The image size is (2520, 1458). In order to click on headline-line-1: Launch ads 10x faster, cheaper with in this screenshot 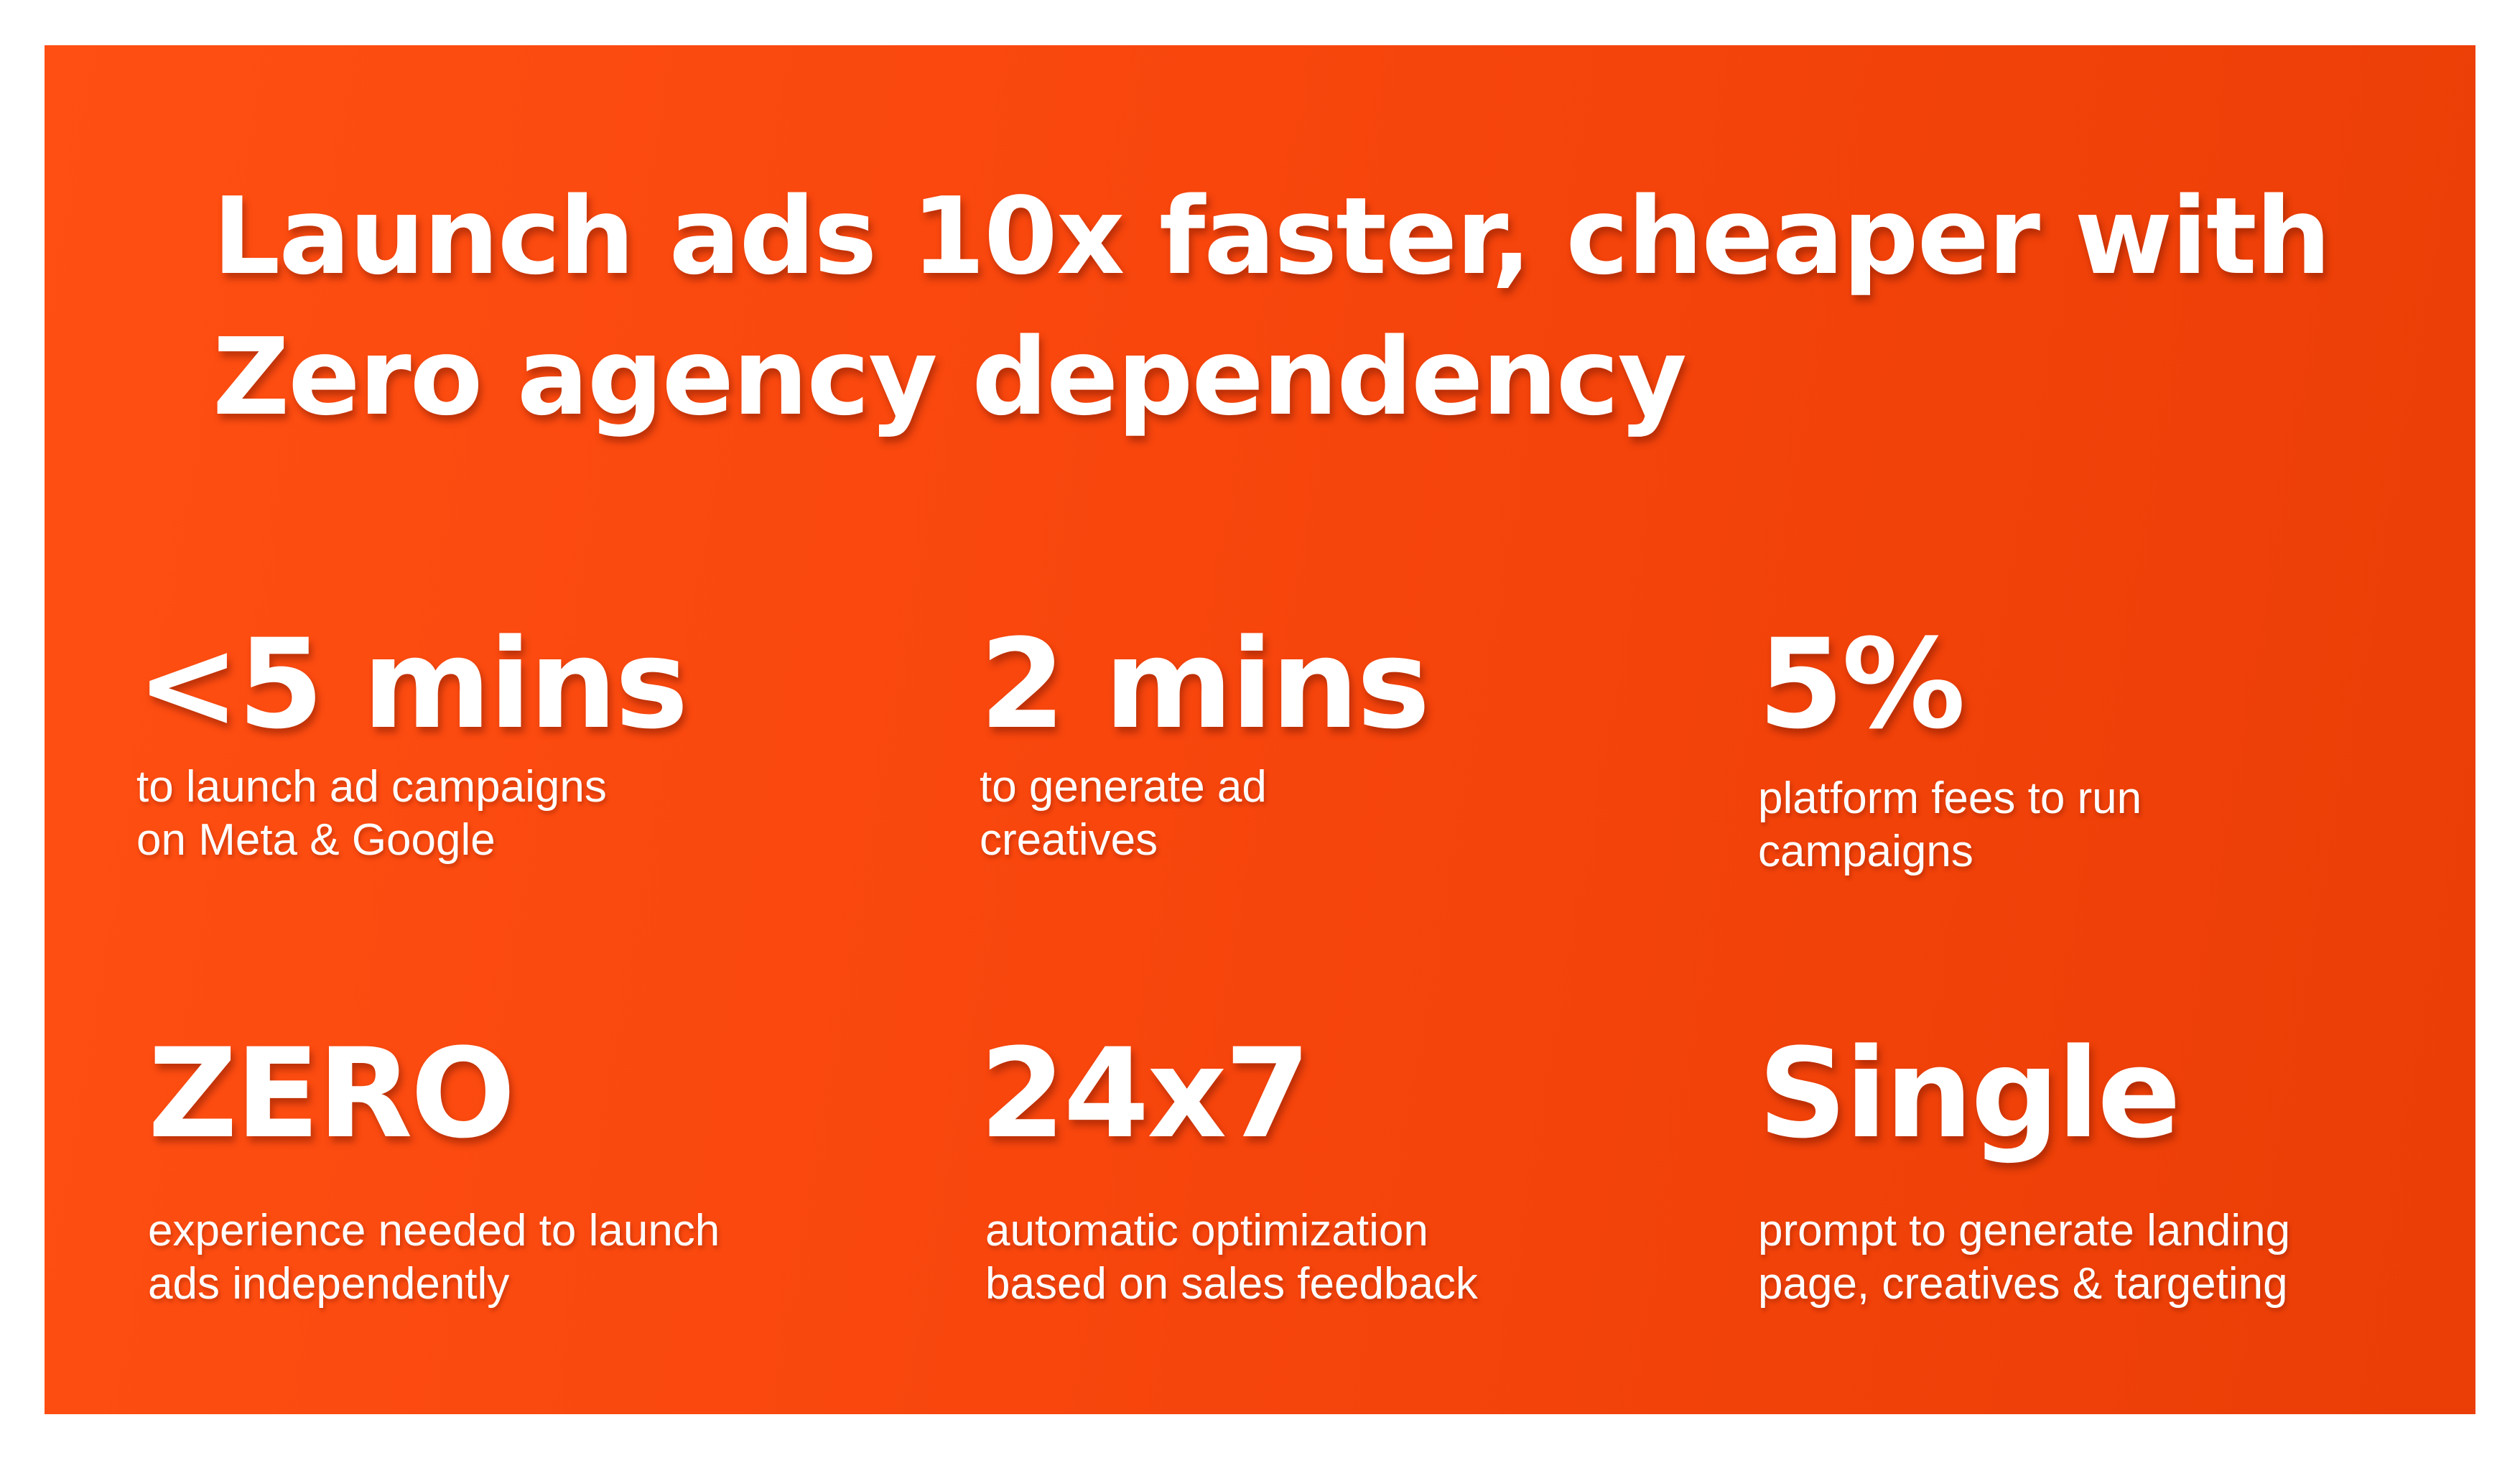, I will do `click(1272, 236)`.